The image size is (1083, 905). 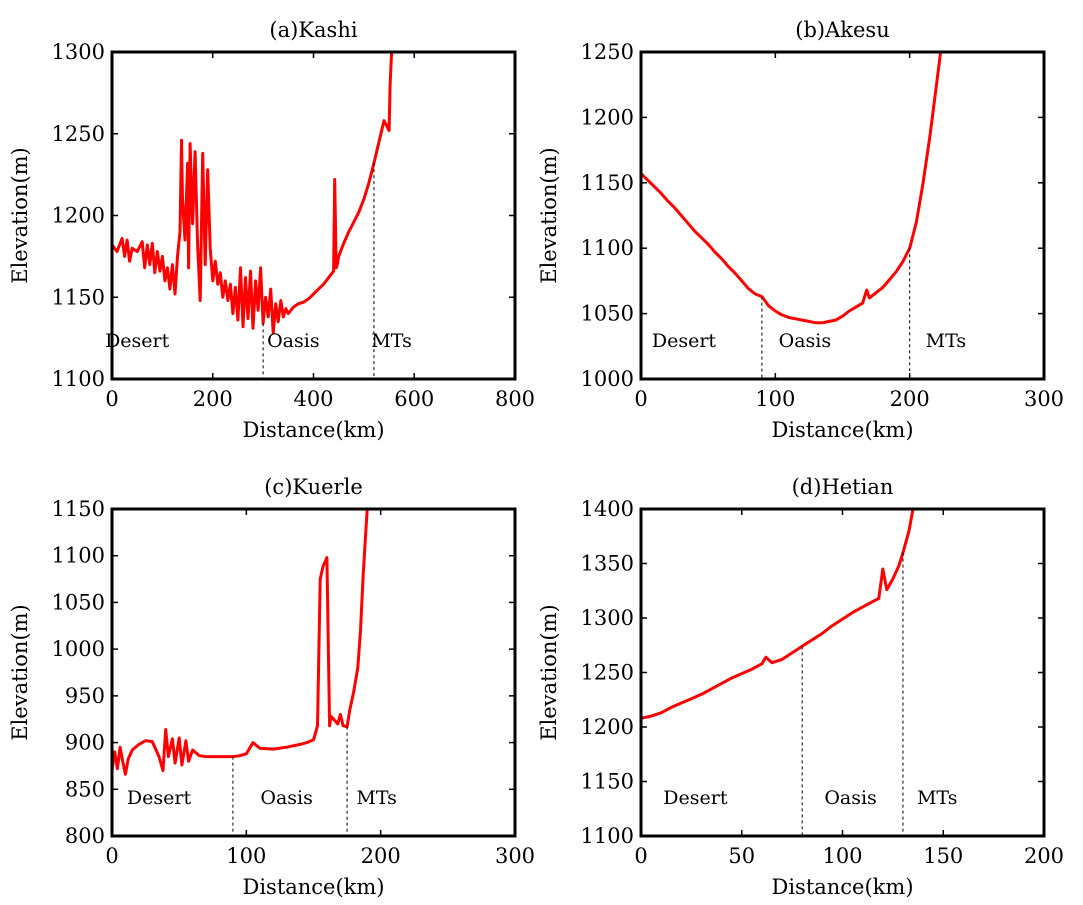 I want to click on x-tick-label: 400, so click(x=313, y=399).